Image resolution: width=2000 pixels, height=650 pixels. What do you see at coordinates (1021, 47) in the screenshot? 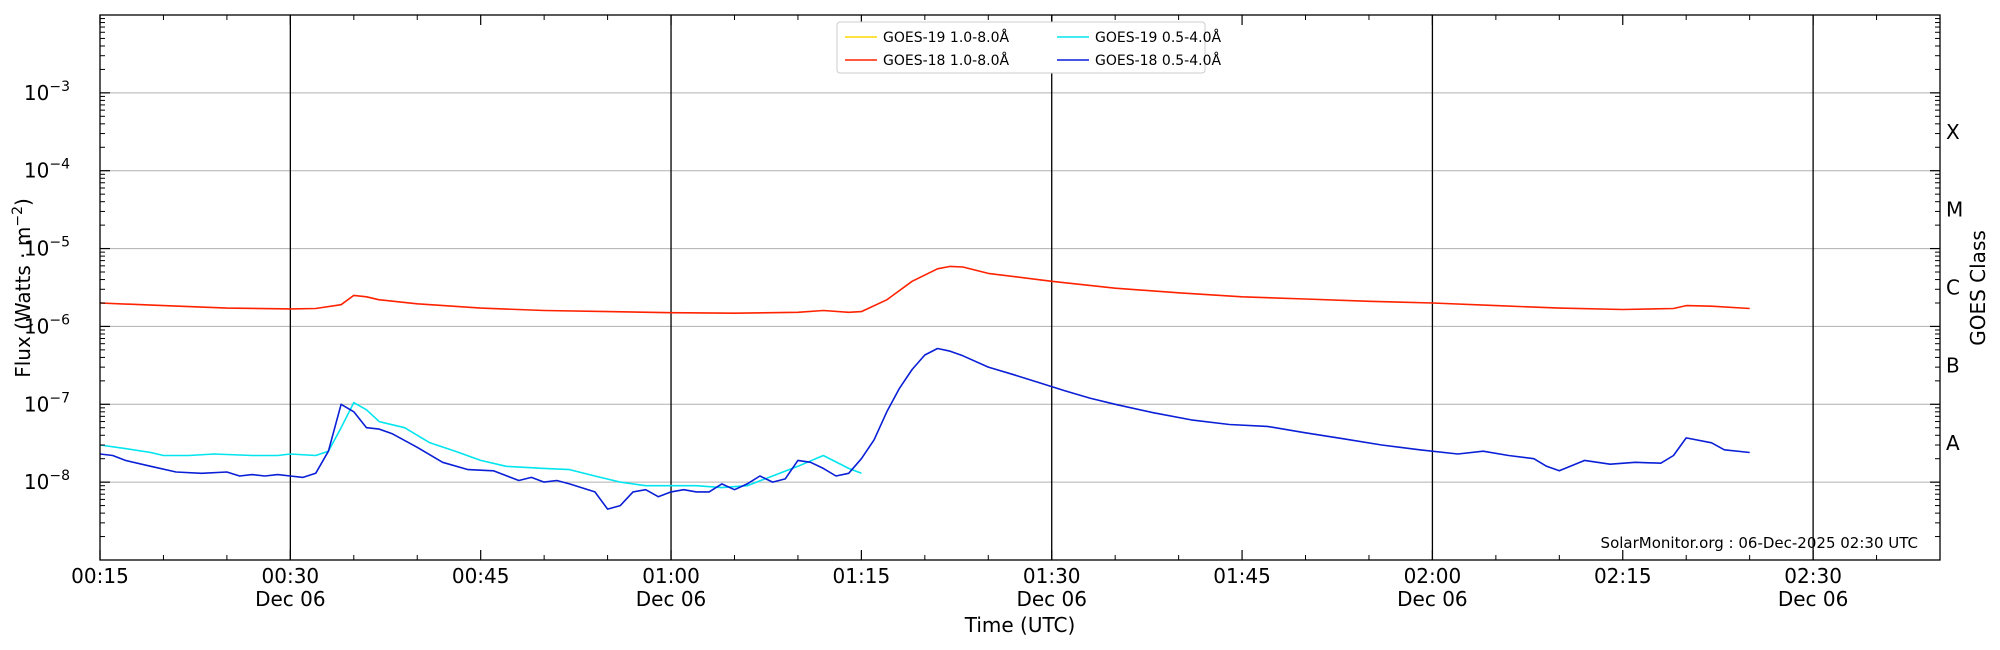
I see `legend-box` at bounding box center [1021, 47].